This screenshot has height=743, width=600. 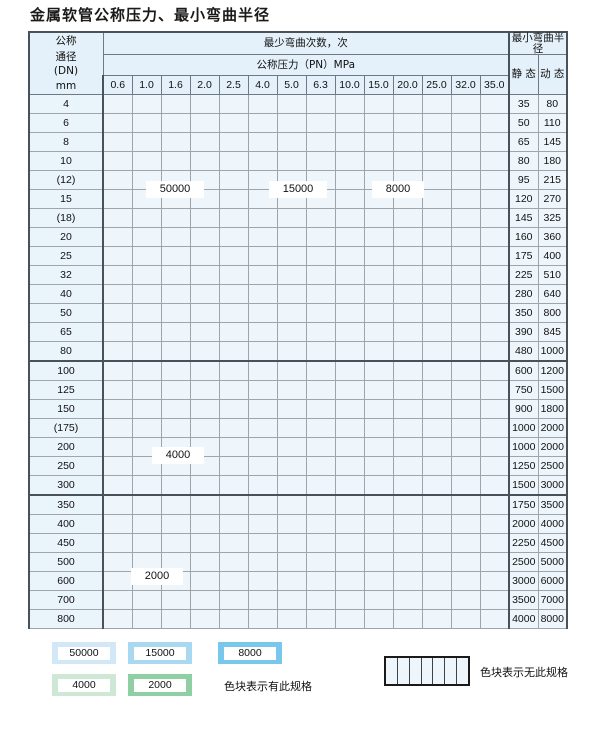 What do you see at coordinates (298, 142) in the screenshot?
I see `table-row: 8 65 145` at bounding box center [298, 142].